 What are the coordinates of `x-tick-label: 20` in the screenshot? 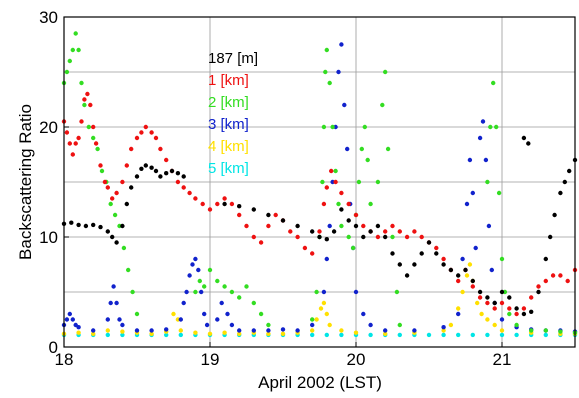 It's located at (356, 359).